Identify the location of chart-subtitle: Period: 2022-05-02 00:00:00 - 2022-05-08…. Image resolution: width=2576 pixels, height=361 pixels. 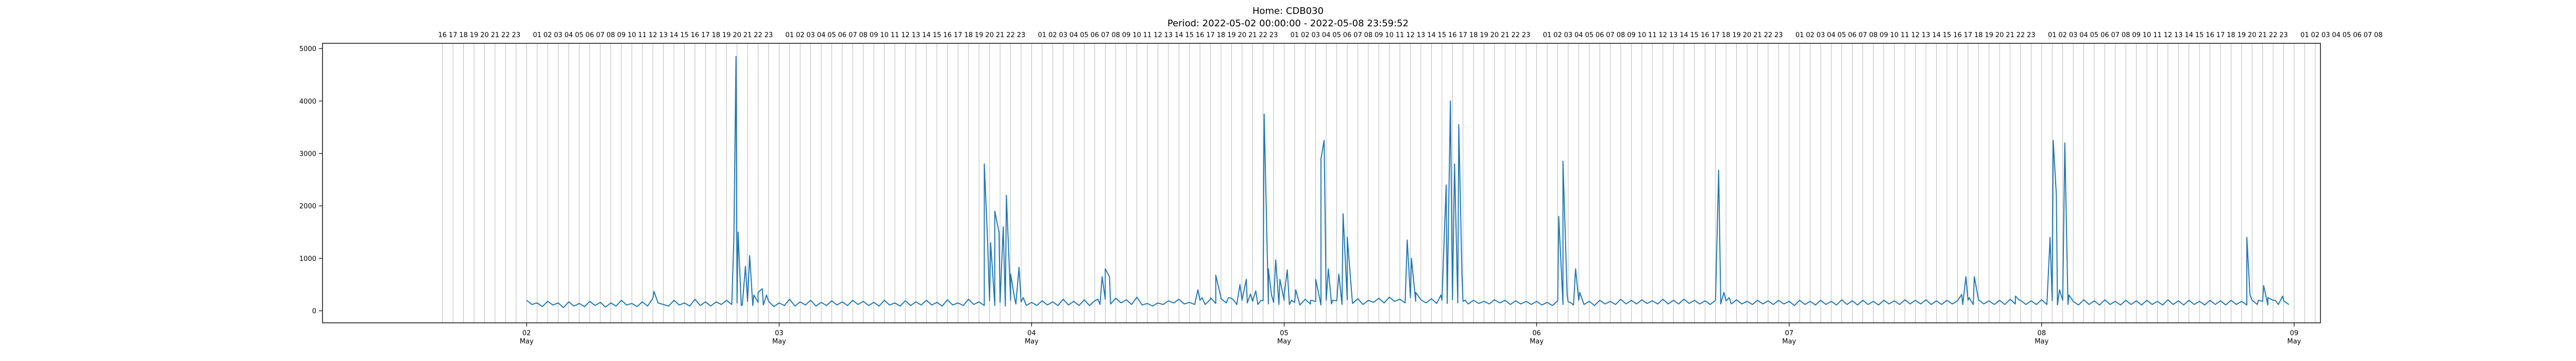
(1288, 23).